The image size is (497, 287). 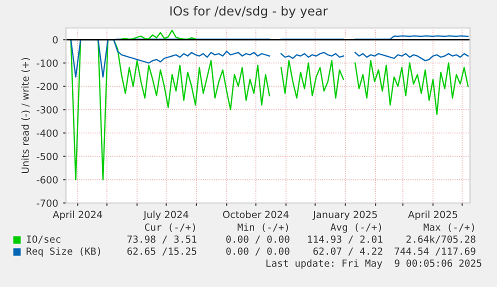 What do you see at coordinates (449, 227) in the screenshot?
I see `text: Max (-/+)` at bounding box center [449, 227].